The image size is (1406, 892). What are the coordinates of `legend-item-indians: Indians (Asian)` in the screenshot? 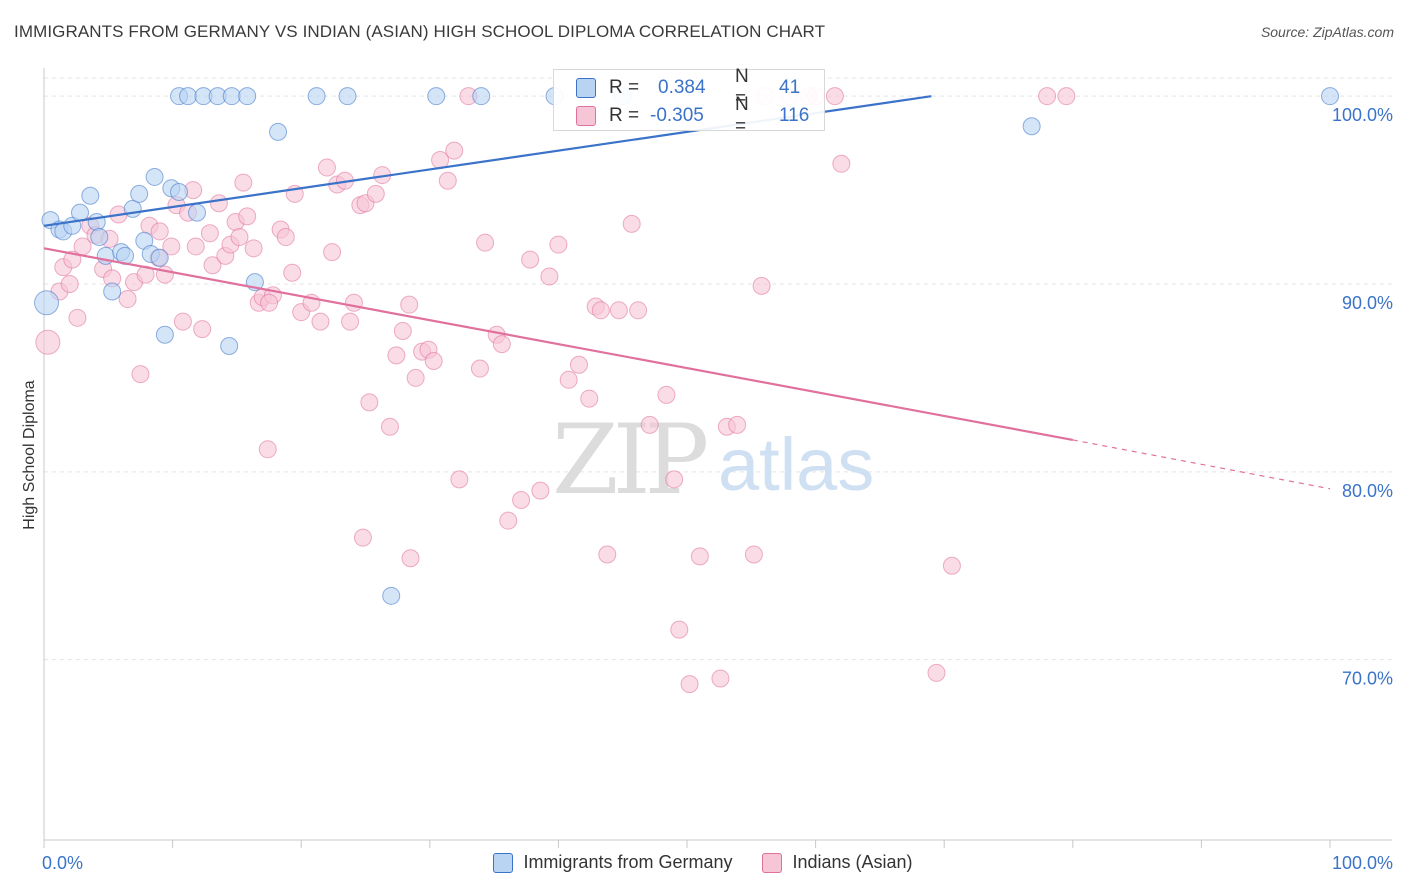 It's located at (837, 862).